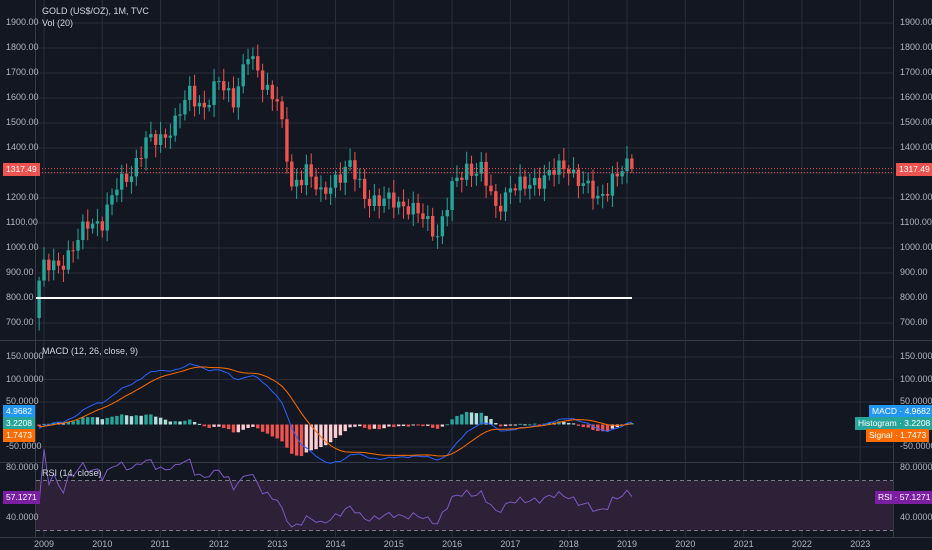  I want to click on macd-tick-label-left: 150.0000, so click(25, 356).